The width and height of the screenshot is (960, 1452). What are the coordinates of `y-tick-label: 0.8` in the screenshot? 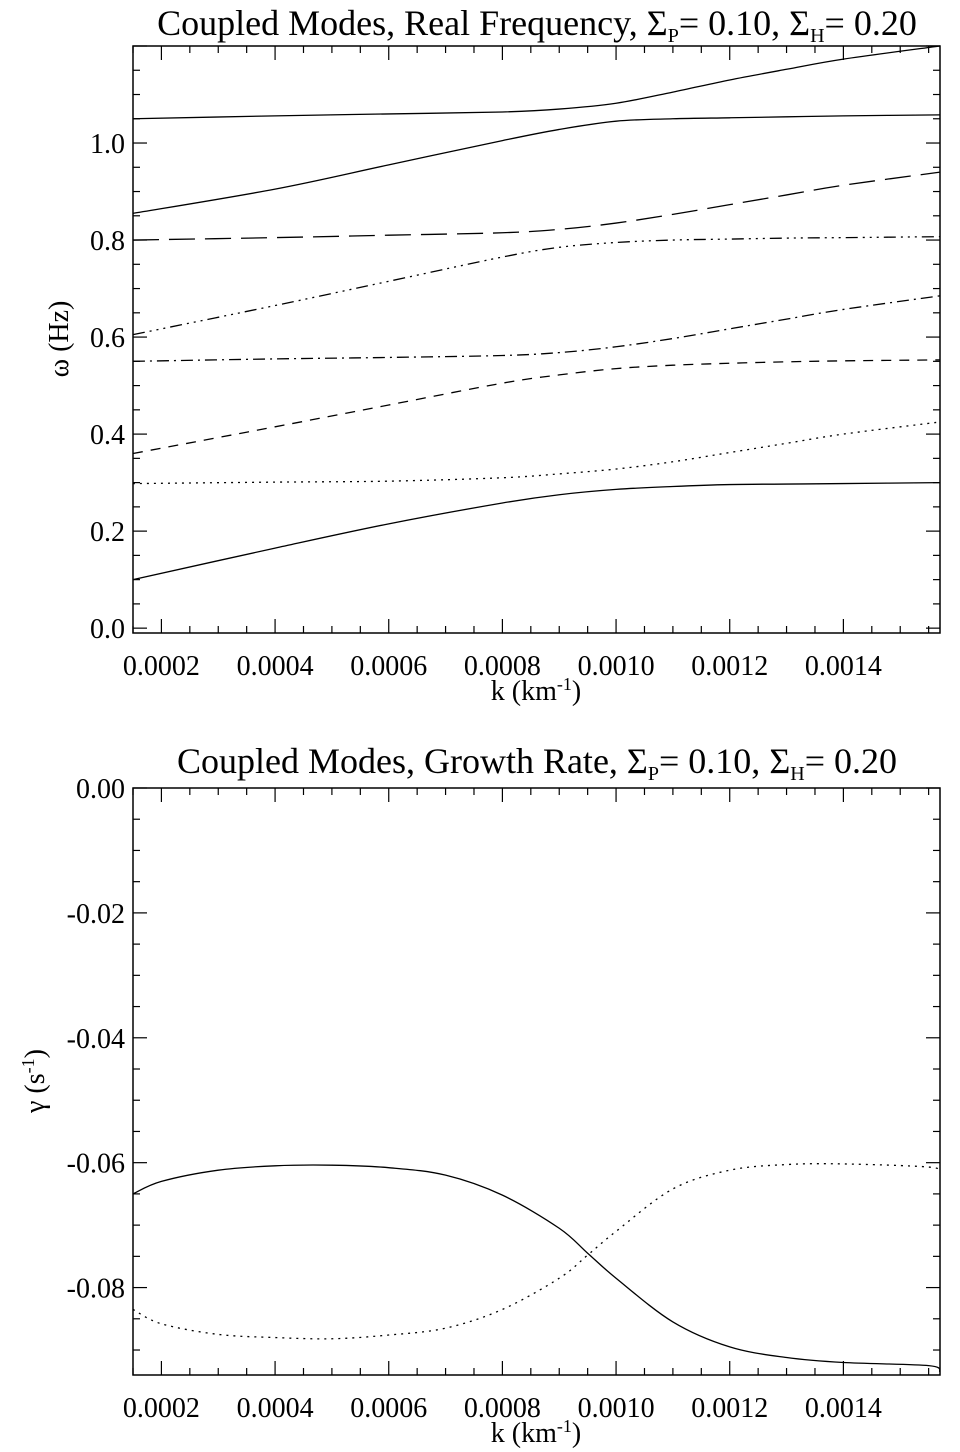 It's located at (107, 241).